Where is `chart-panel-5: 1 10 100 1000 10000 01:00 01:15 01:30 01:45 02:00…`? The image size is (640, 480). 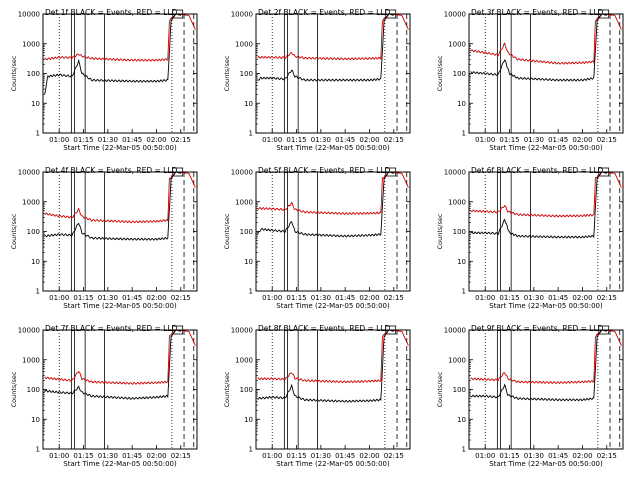
chart-panel-5: 1 10 100 1000 10000 01:00 01:15 01:30 01:45 02:00… is located at coordinates (317, 238).